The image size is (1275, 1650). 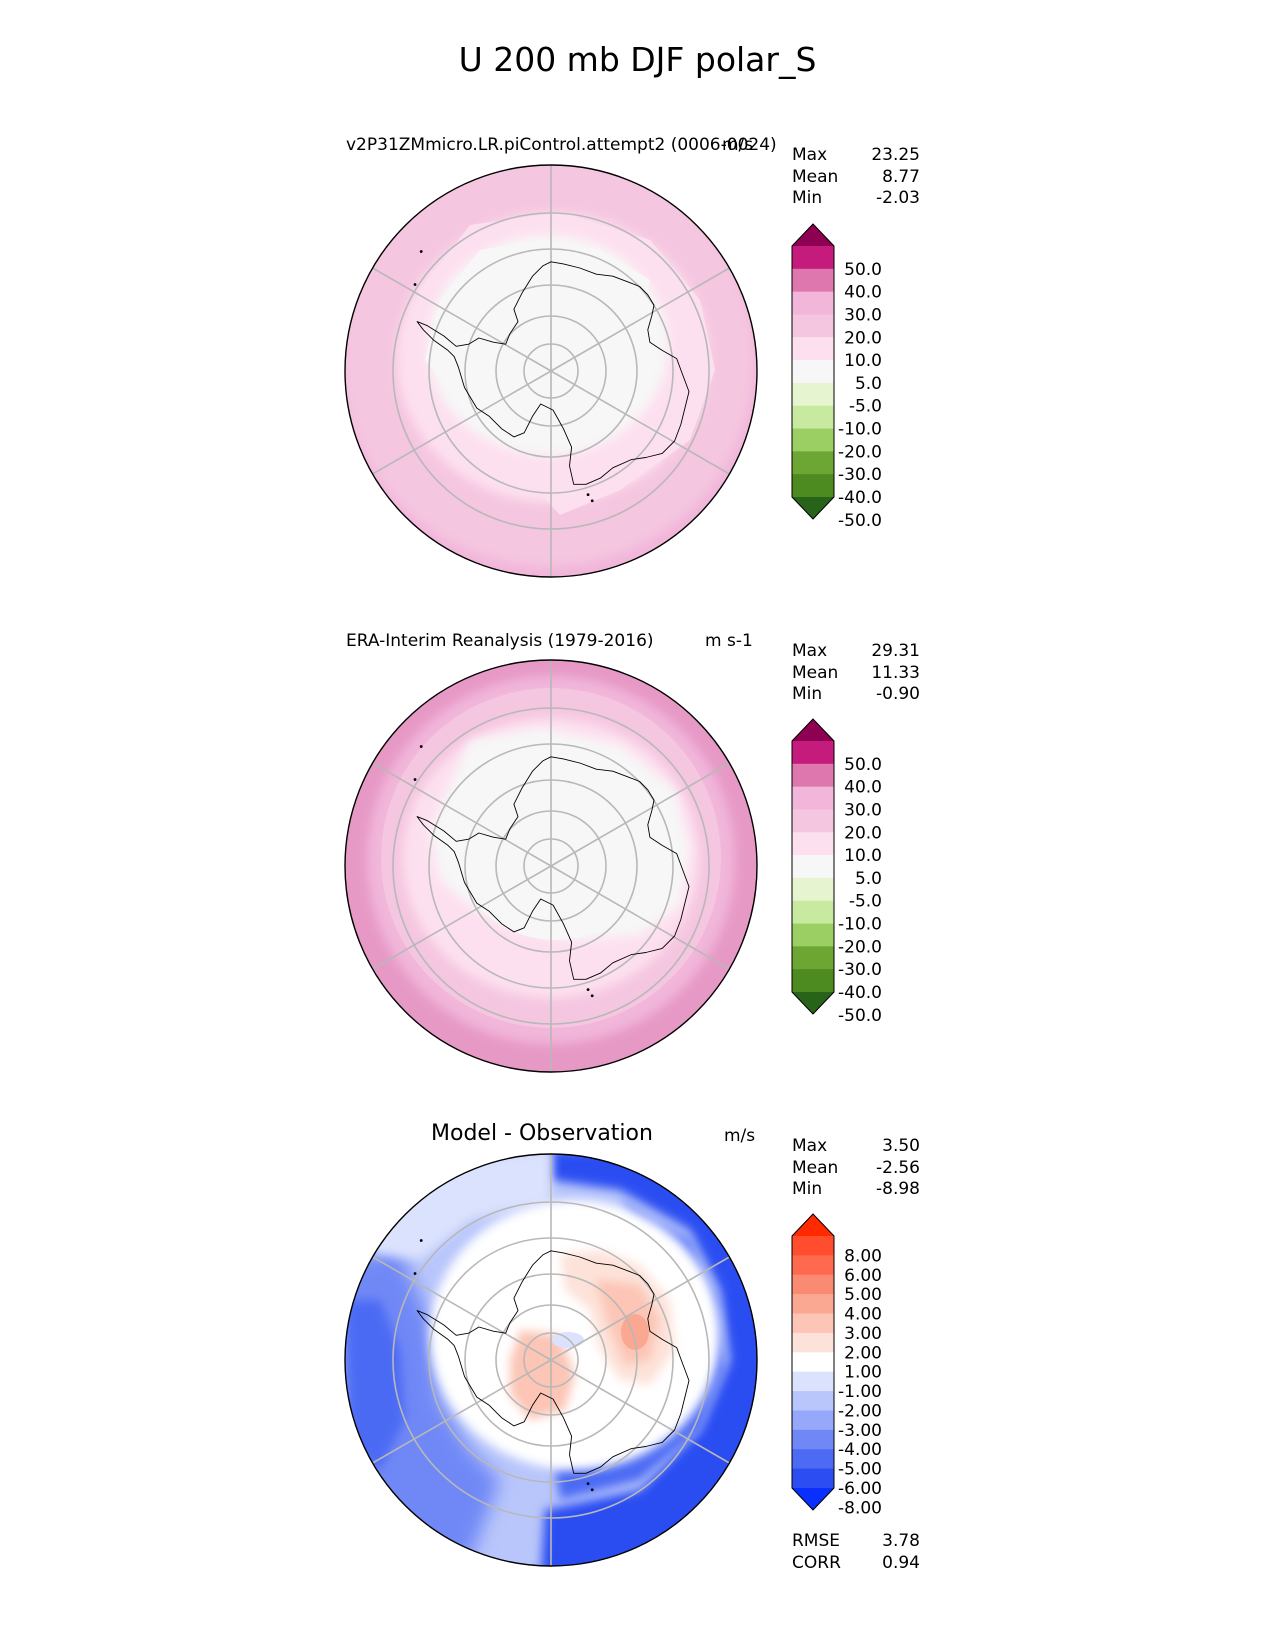 I want to click on colorbar-tick-label: 10.0, so click(x=863, y=856).